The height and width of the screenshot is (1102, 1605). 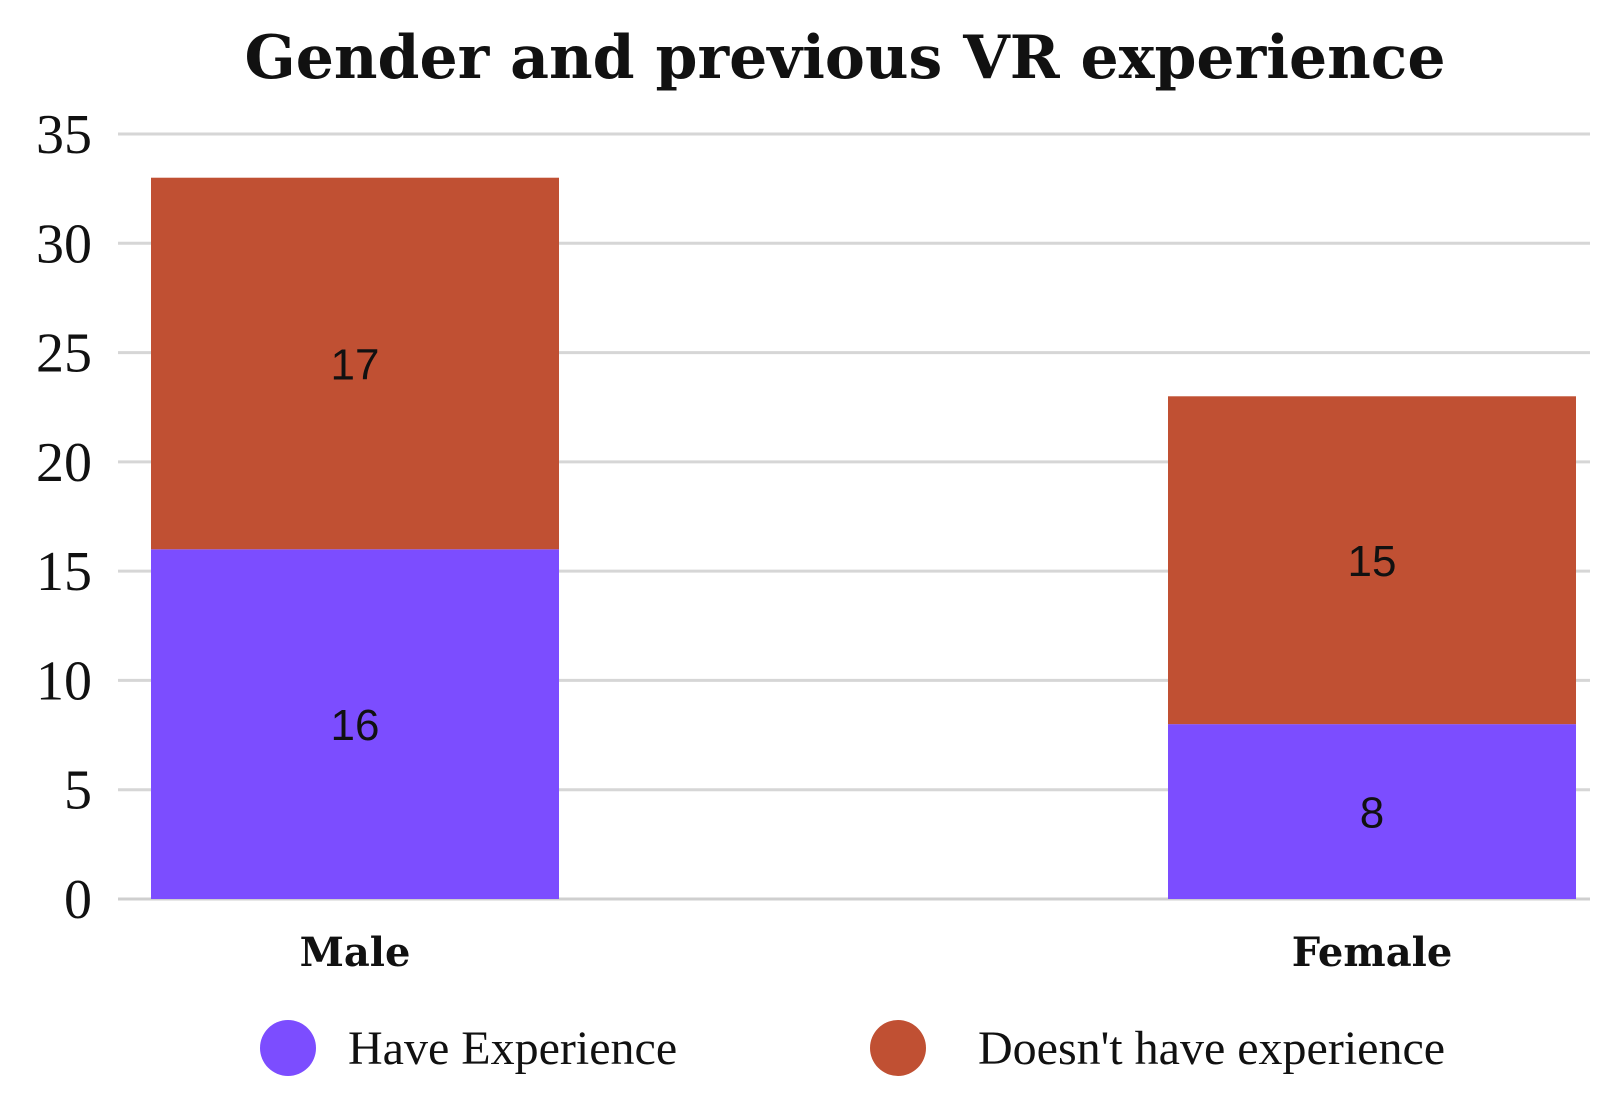 I want to click on bar-male-no-experience, so click(x=355, y=363).